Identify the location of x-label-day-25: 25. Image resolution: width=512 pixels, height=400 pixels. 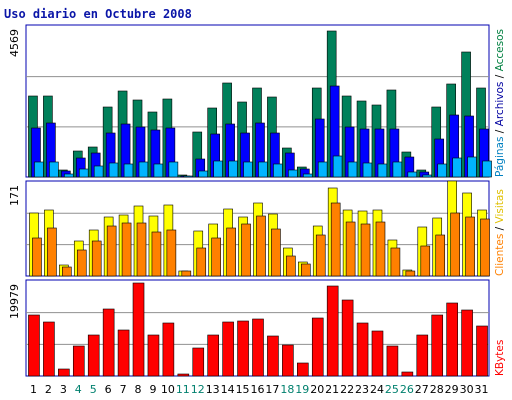
(392, 389).